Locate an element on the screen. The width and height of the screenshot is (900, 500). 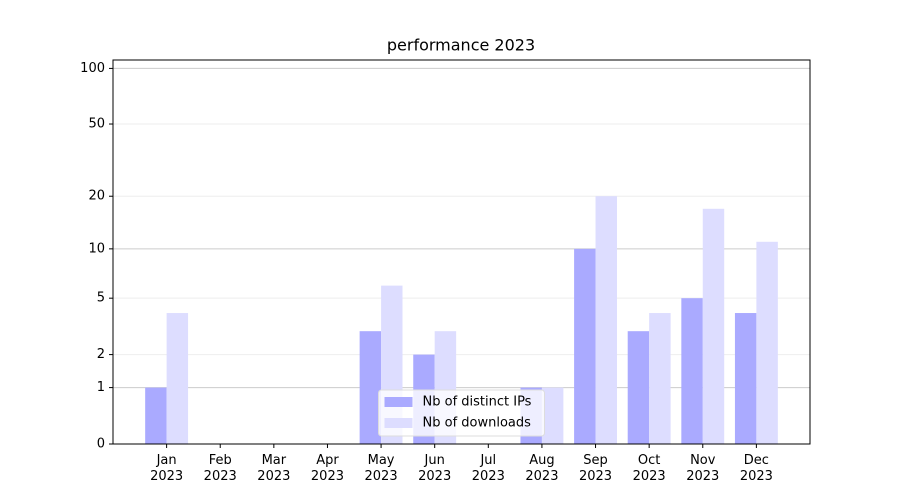
y-tick-label: 100 is located at coordinates (92, 68).